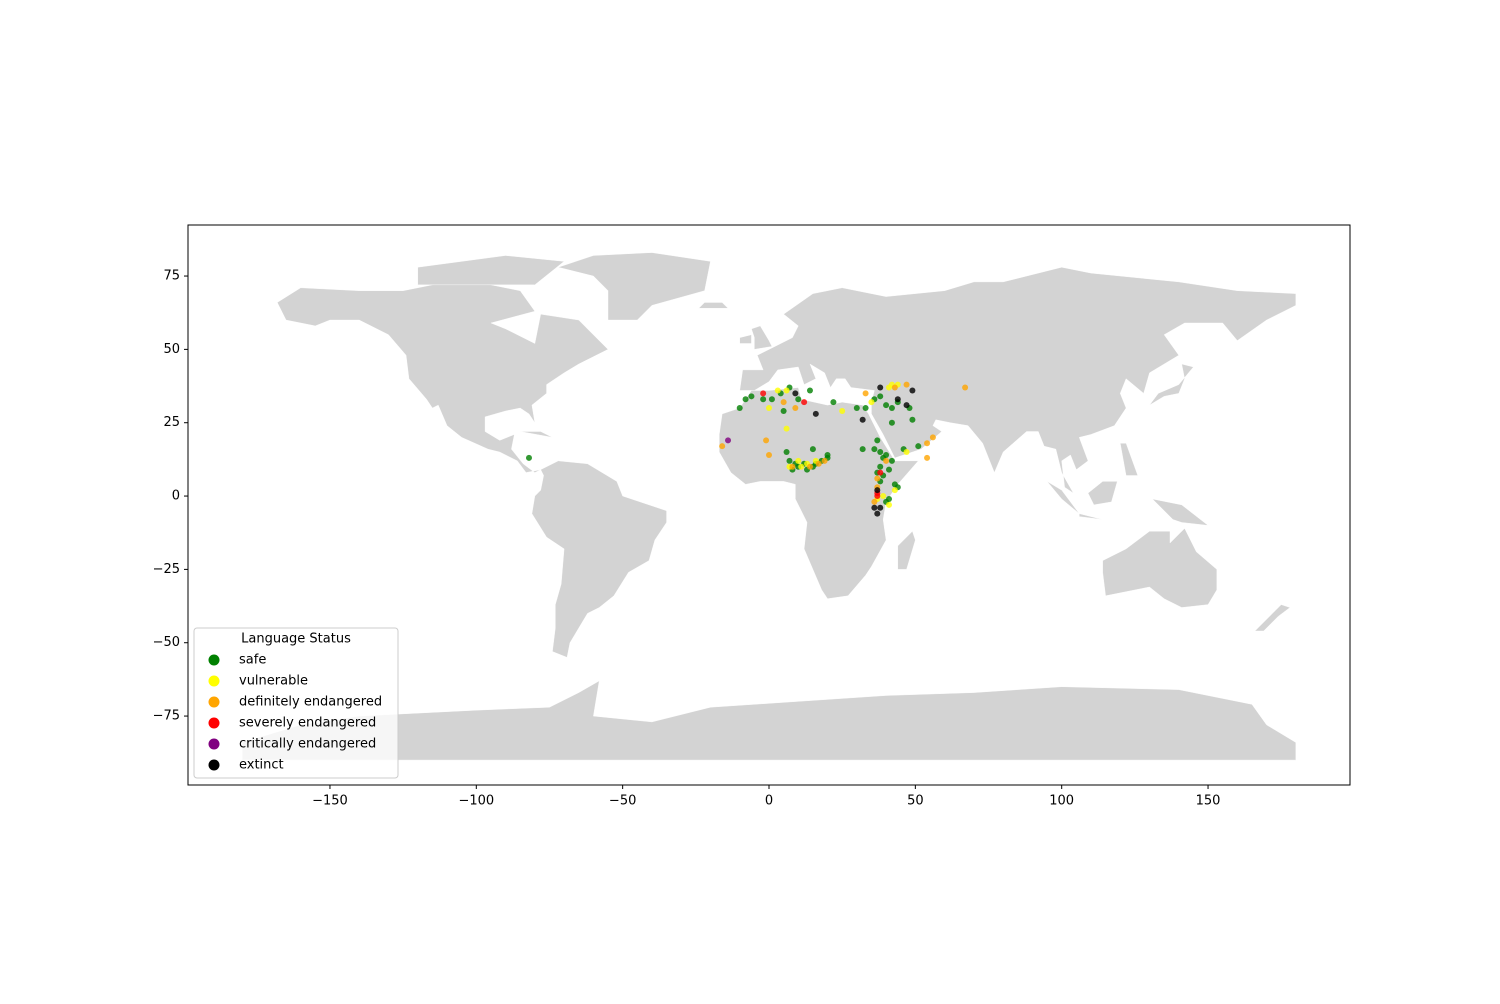 This screenshot has height=1004, width=1500. I want to click on x-tick-label: 0, so click(769, 801).